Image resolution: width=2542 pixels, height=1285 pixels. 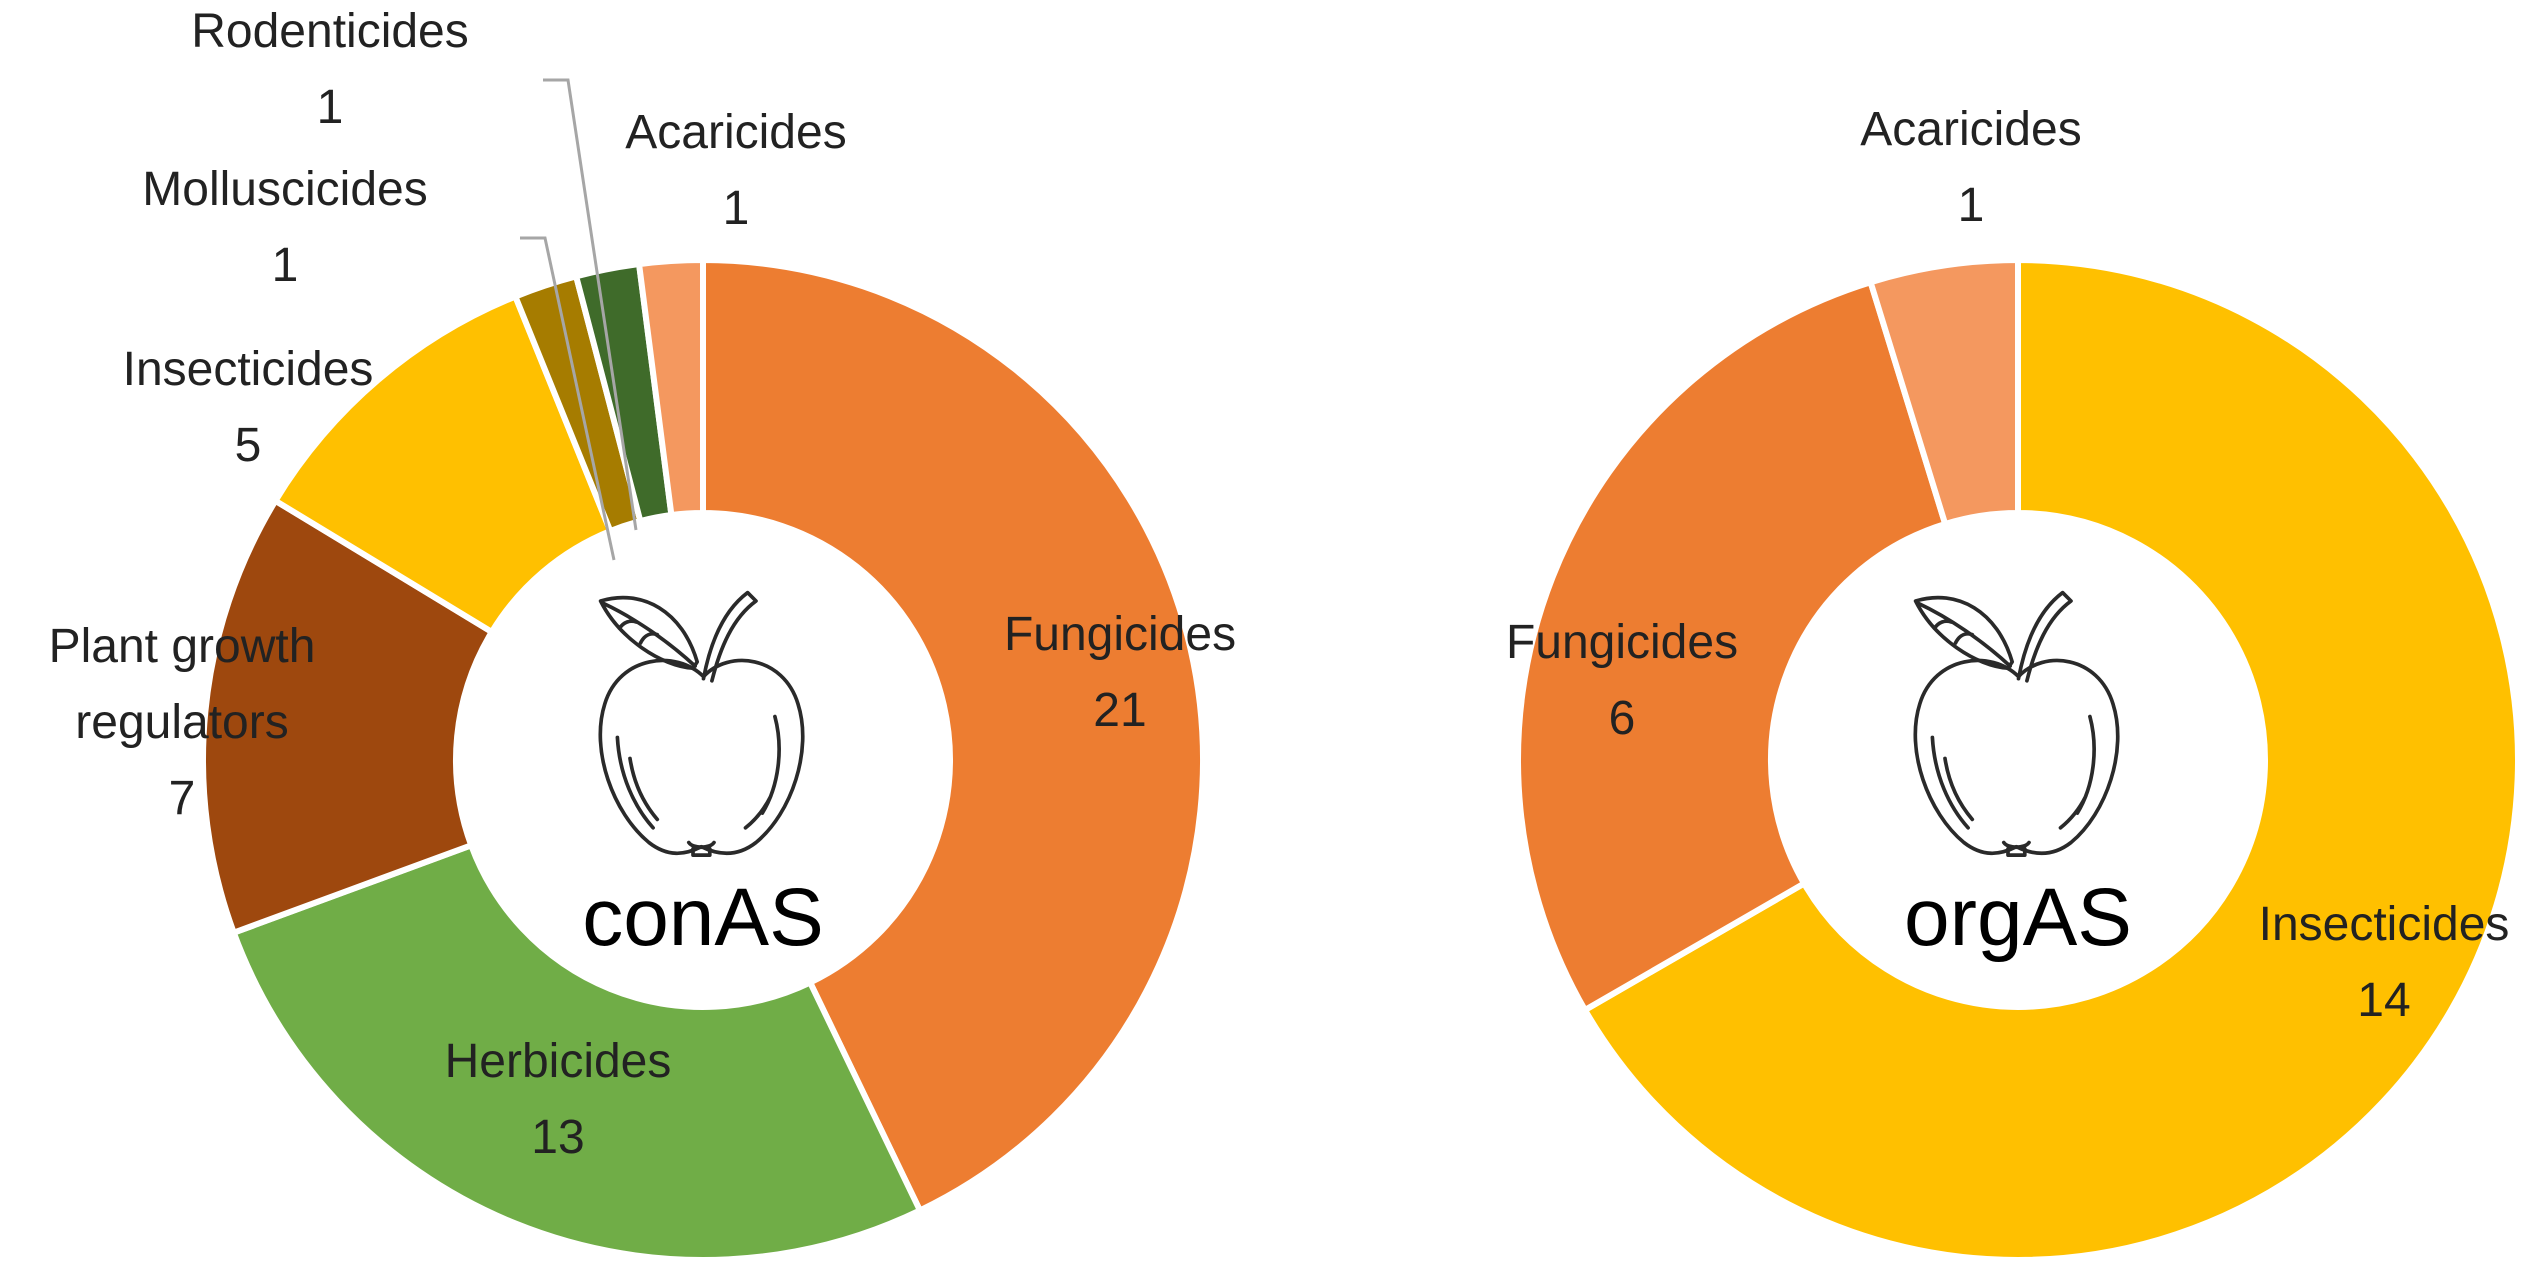 I want to click on data-label-value: 6, so click(x=1622, y=718).